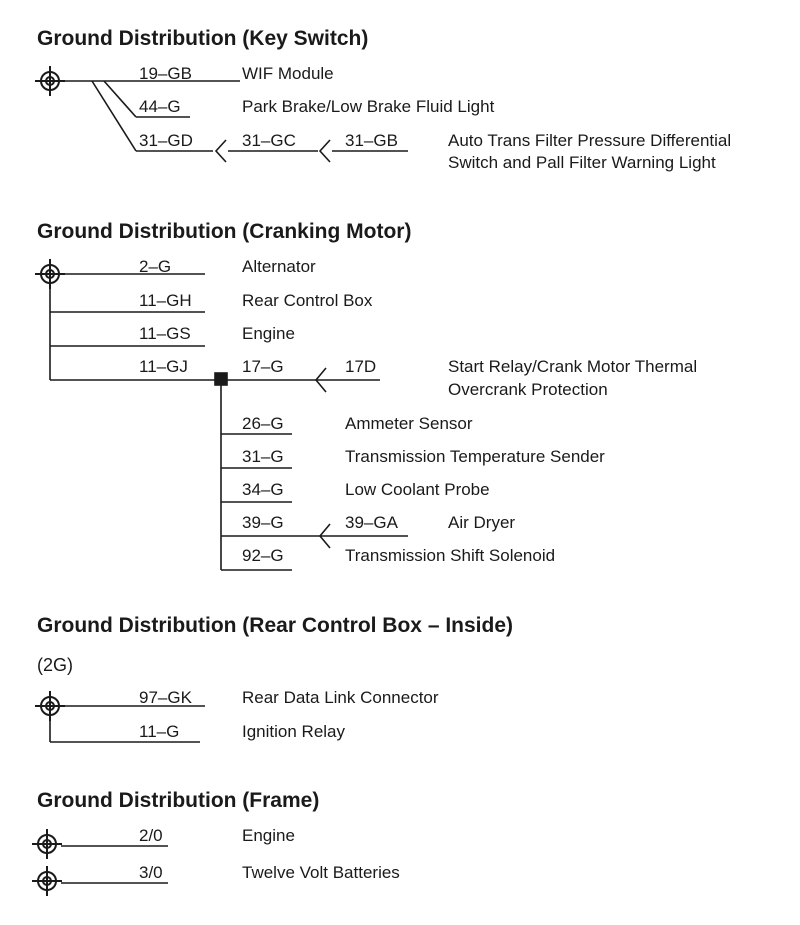 The width and height of the screenshot is (800, 925). I want to click on wire-label: 31–GC, so click(269, 140).